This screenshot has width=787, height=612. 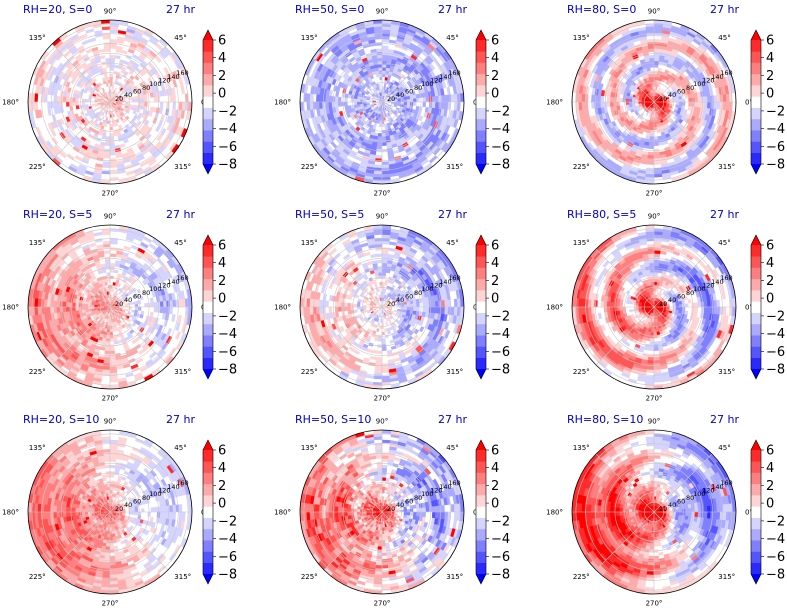 What do you see at coordinates (110, 12) in the screenshot?
I see `angle-tick-label: 90°` at bounding box center [110, 12].